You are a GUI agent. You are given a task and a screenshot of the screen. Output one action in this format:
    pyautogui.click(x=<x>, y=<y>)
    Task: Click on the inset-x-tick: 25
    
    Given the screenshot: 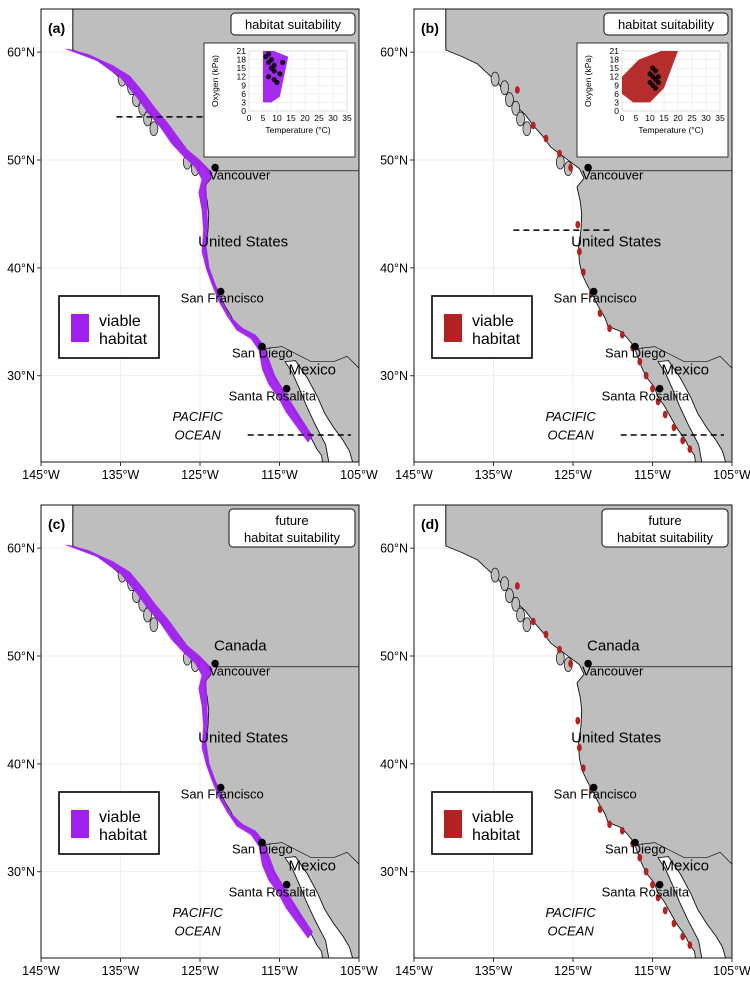 What is the action you would take?
    pyautogui.click(x=692, y=118)
    